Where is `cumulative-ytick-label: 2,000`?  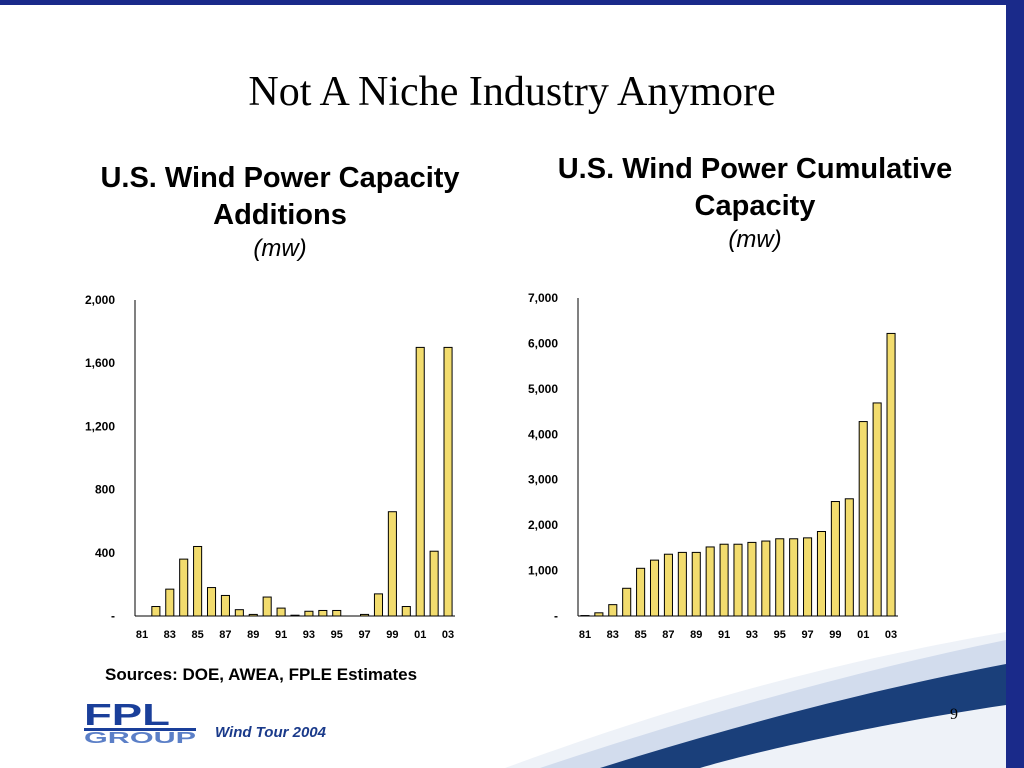
cumulative-ytick-label: 2,000 is located at coordinates (543, 525).